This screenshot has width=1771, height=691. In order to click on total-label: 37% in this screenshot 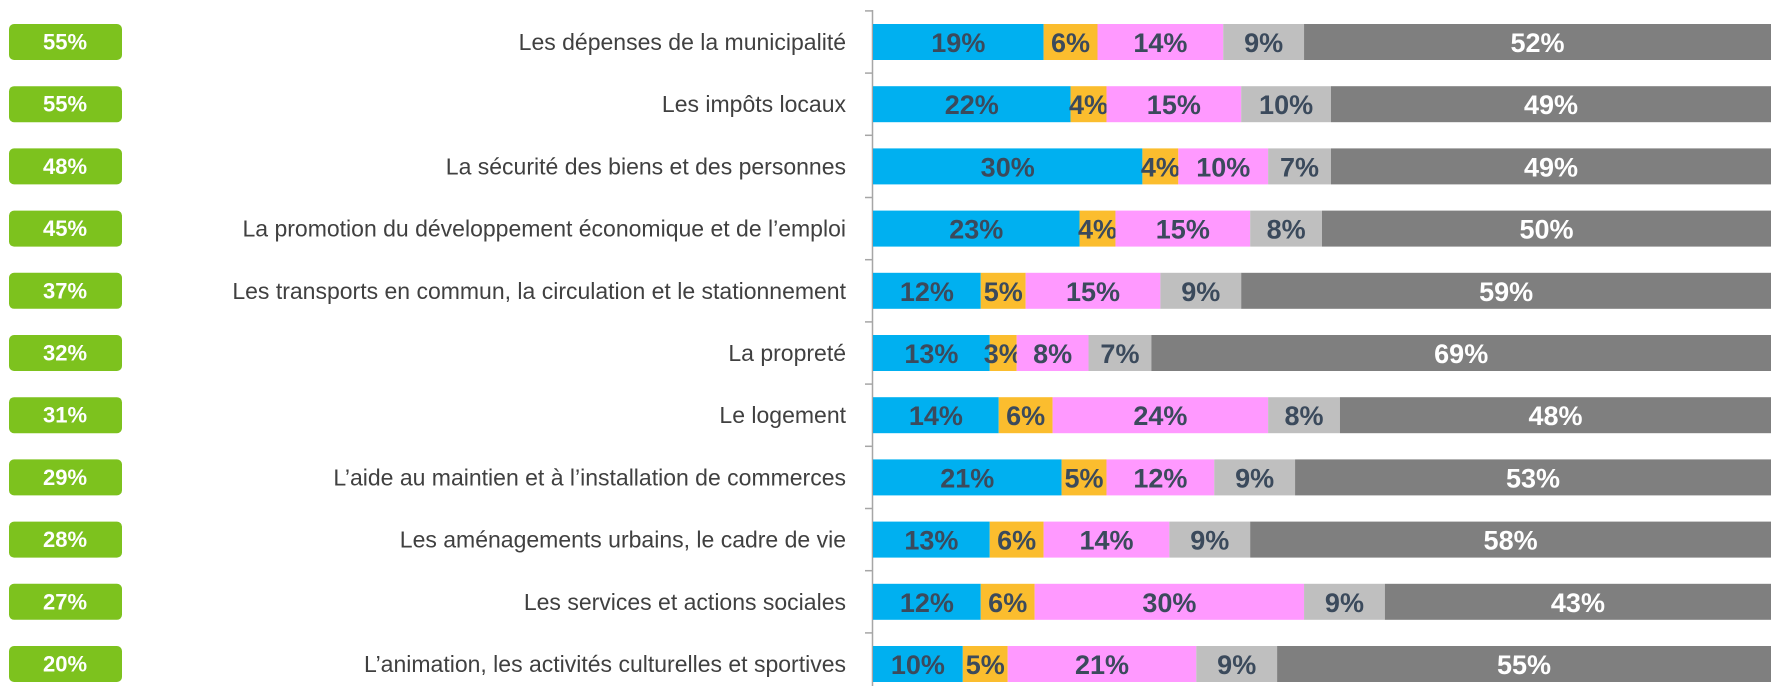, I will do `click(65, 290)`.